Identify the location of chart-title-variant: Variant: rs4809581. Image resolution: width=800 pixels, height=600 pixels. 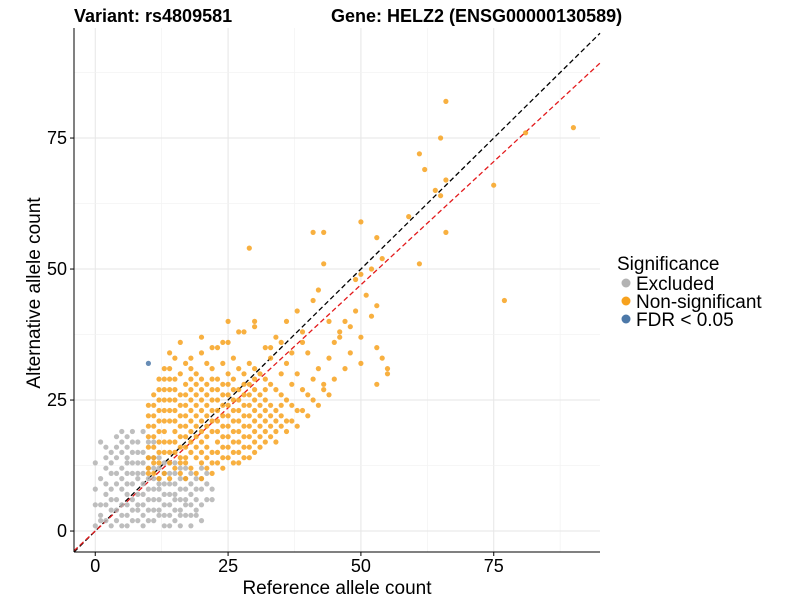
(153, 16).